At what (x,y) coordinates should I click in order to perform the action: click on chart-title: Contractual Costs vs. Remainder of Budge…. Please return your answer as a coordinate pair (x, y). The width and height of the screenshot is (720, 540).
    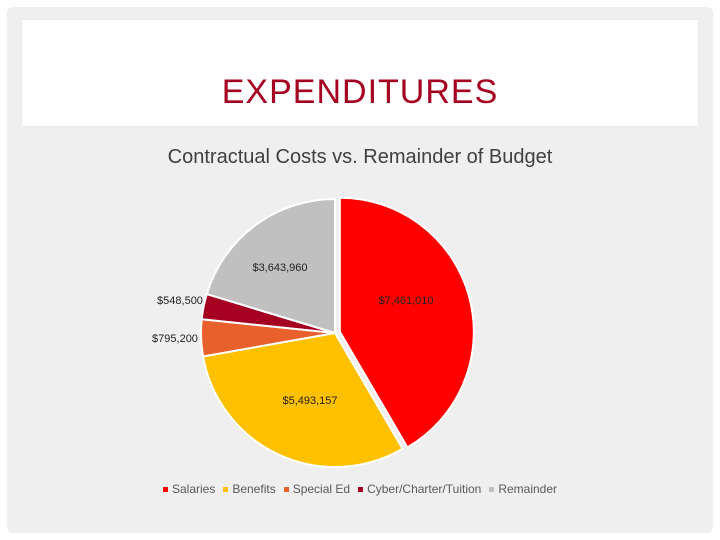
    Looking at the image, I should click on (360, 157).